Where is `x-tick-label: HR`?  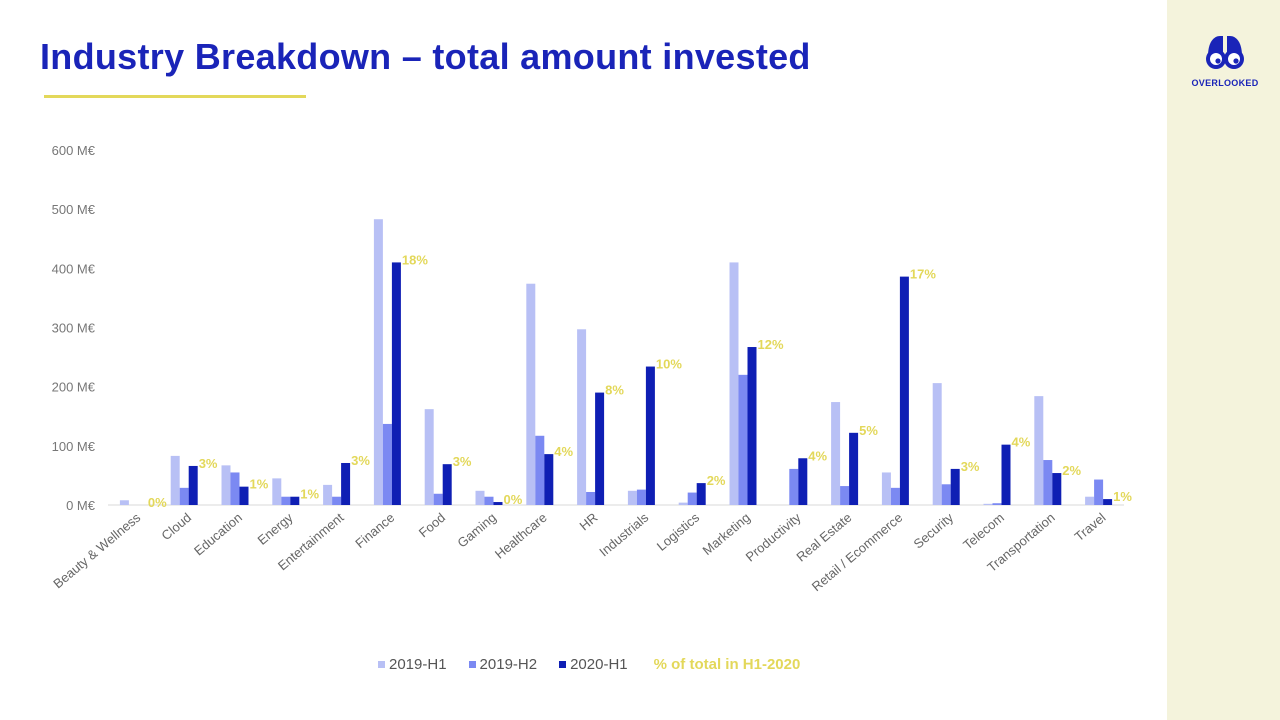 x-tick-label: HR is located at coordinates (588, 522).